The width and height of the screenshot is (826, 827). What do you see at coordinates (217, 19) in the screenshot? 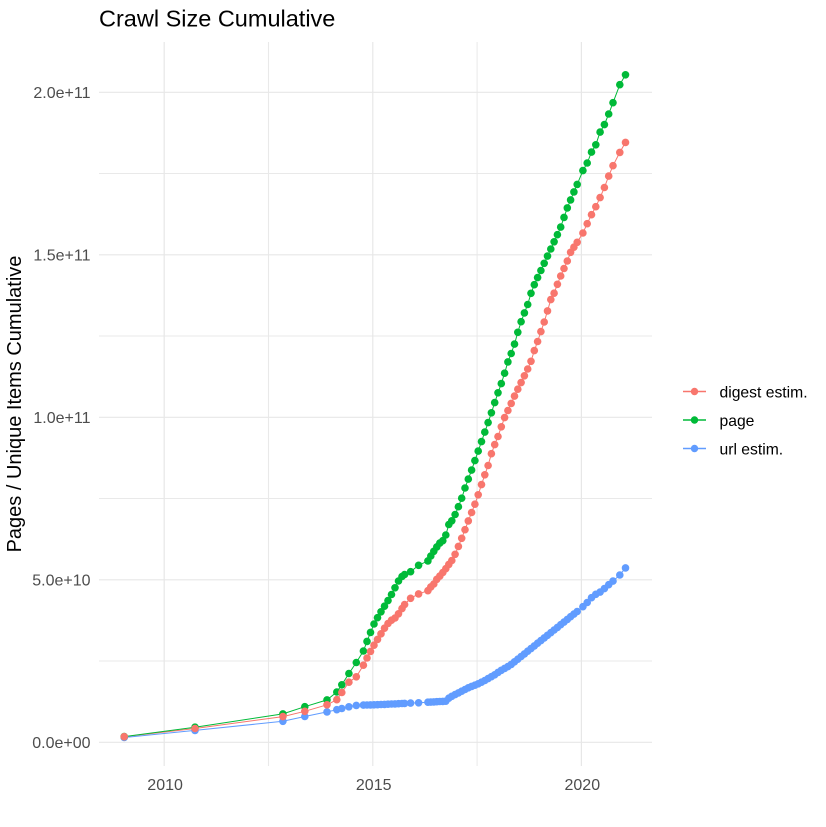
I see `svg-text: Crawl Size Cumulative` at bounding box center [217, 19].